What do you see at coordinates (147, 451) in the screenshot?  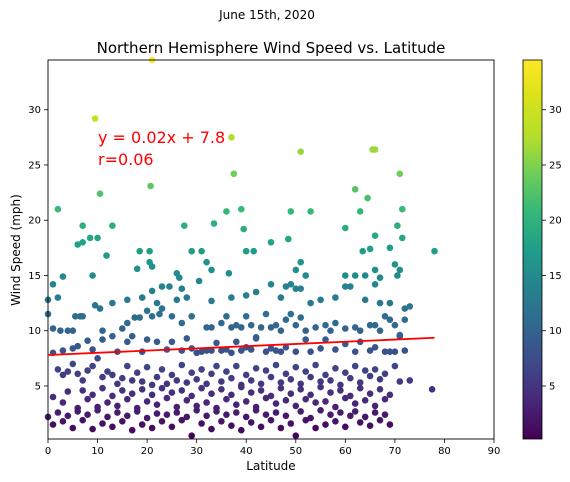 I see `x-tick-label: 20` at bounding box center [147, 451].